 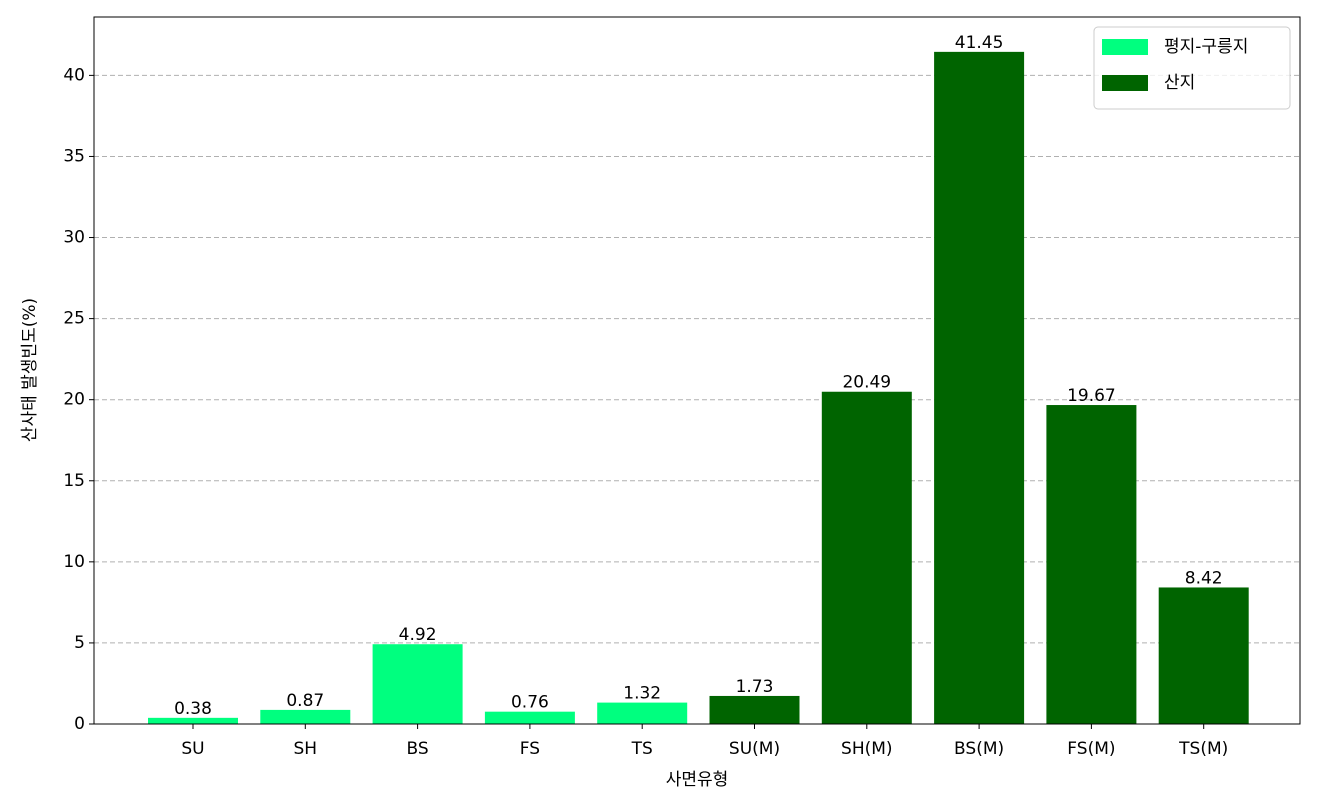 What do you see at coordinates (867, 749) in the screenshot?
I see `x-tick-label: SH(M)` at bounding box center [867, 749].